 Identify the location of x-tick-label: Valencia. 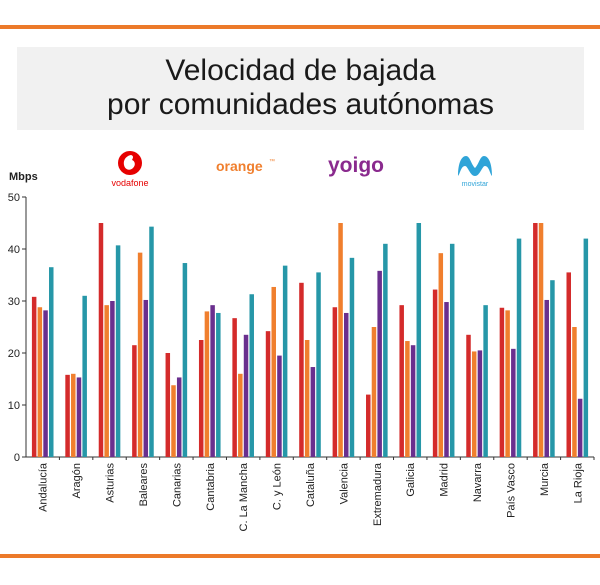
(344, 483).